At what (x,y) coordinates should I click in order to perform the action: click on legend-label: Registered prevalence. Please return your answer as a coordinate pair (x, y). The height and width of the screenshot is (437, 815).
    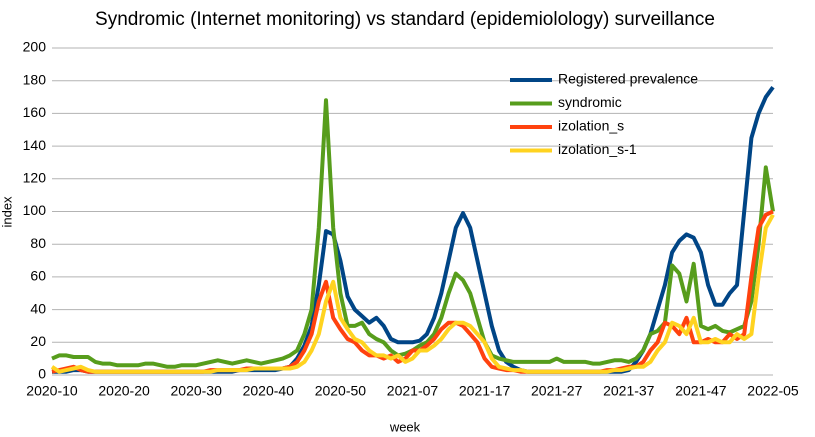
    Looking at the image, I should click on (628, 79).